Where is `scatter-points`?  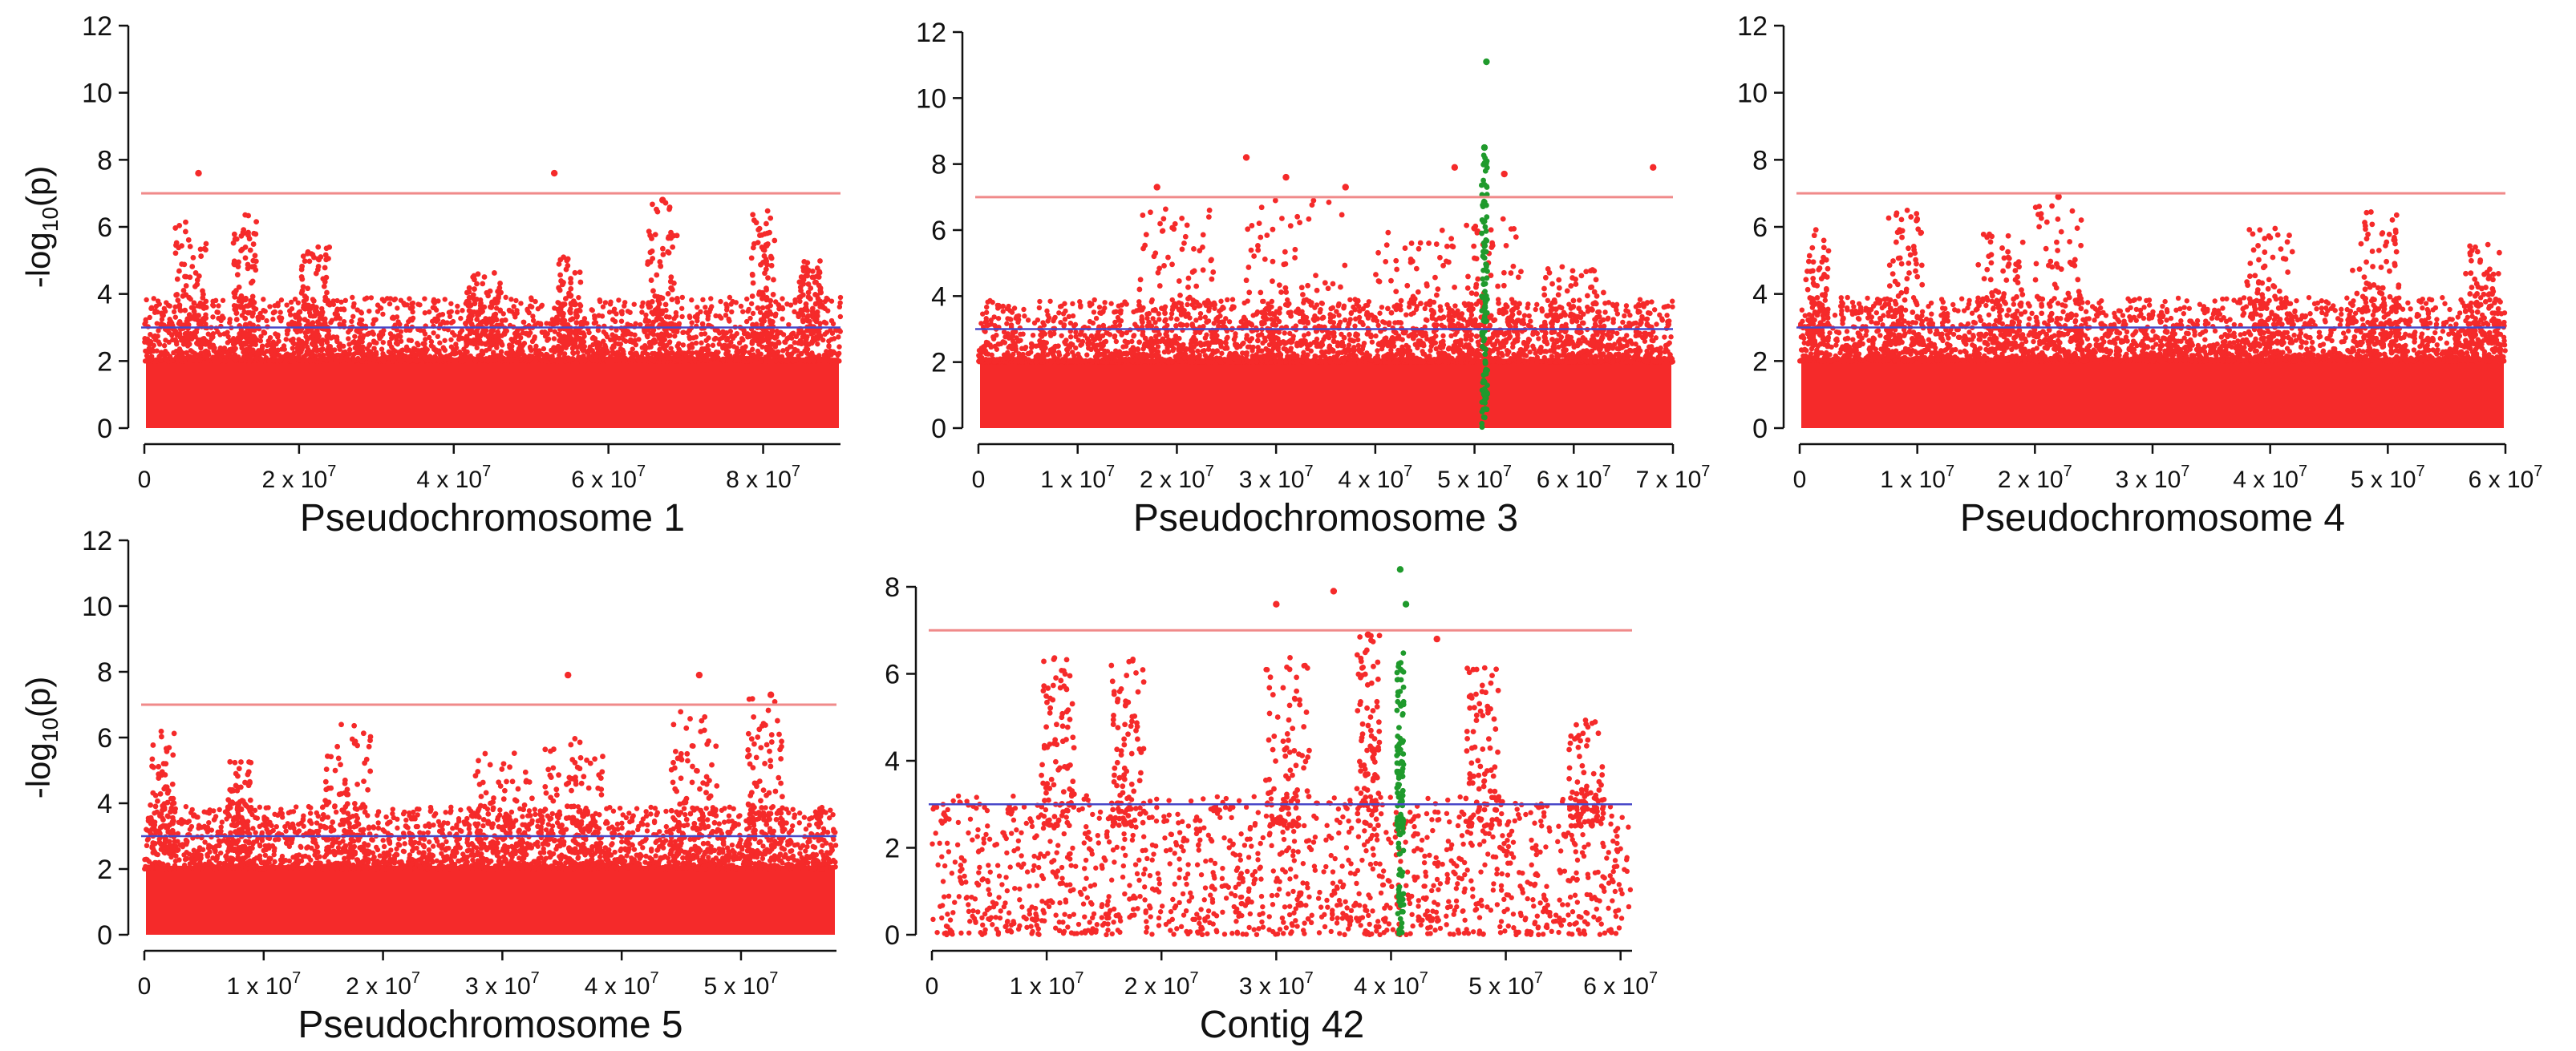 scatter-points is located at coordinates (493, 298).